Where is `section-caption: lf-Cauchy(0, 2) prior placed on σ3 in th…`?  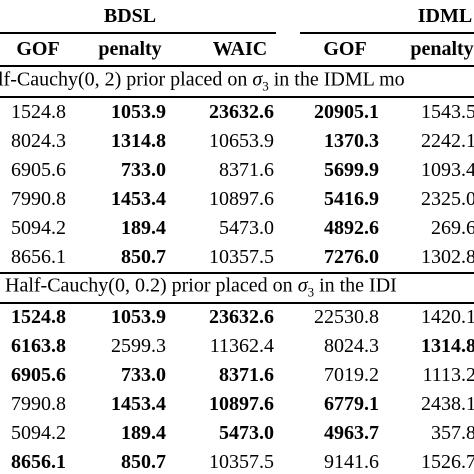
section-caption: lf-Cauchy(0, 2) prior placed on σ3 in th… is located at coordinates (202, 81).